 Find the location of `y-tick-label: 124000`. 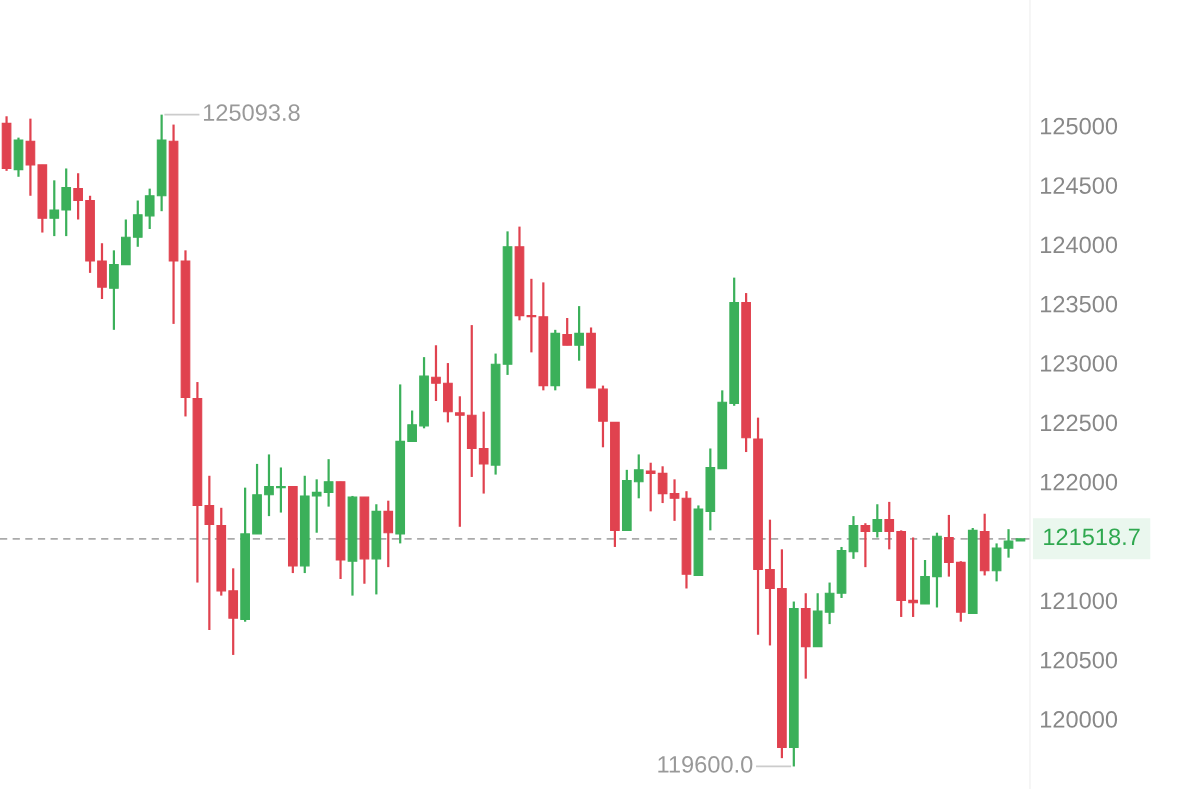

y-tick-label: 124000 is located at coordinates (1079, 245).